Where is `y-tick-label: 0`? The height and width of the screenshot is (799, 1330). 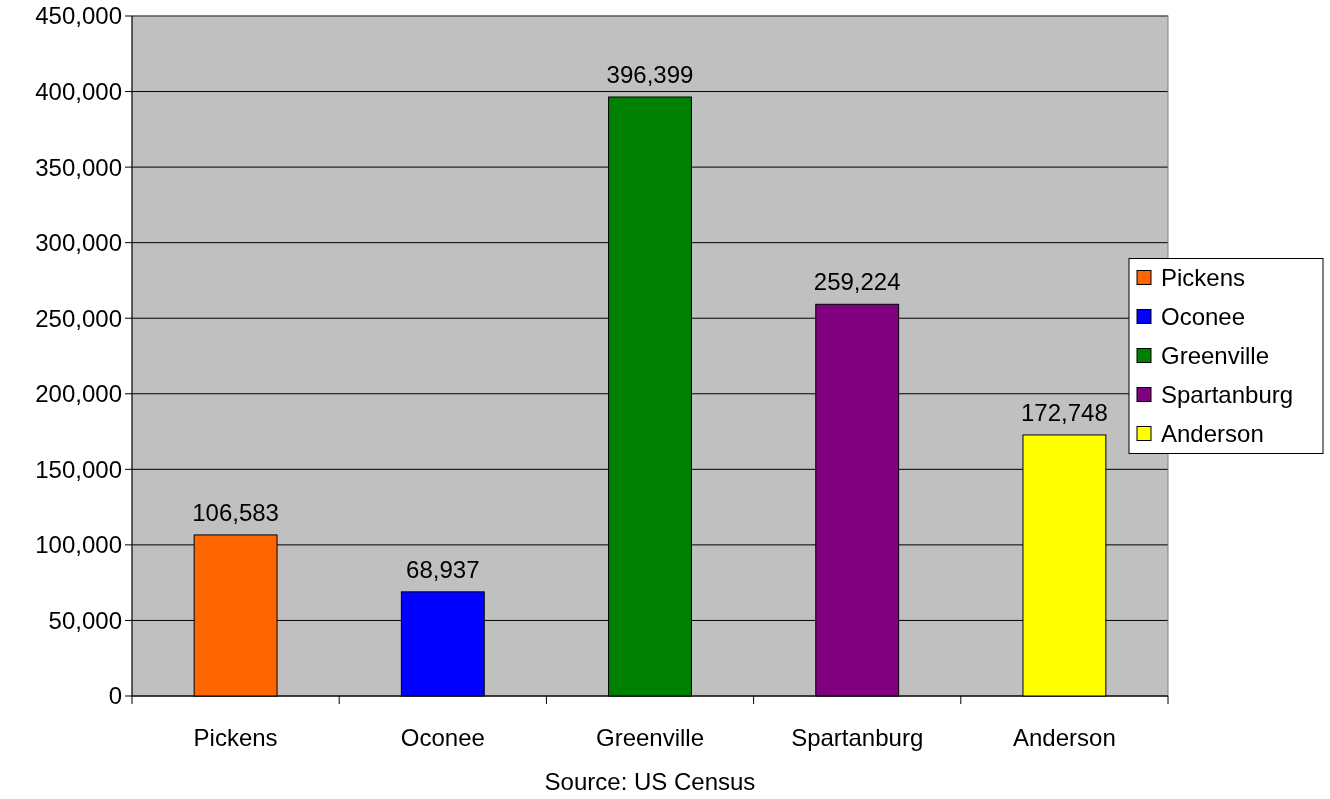 y-tick-label: 0 is located at coordinates (115, 696).